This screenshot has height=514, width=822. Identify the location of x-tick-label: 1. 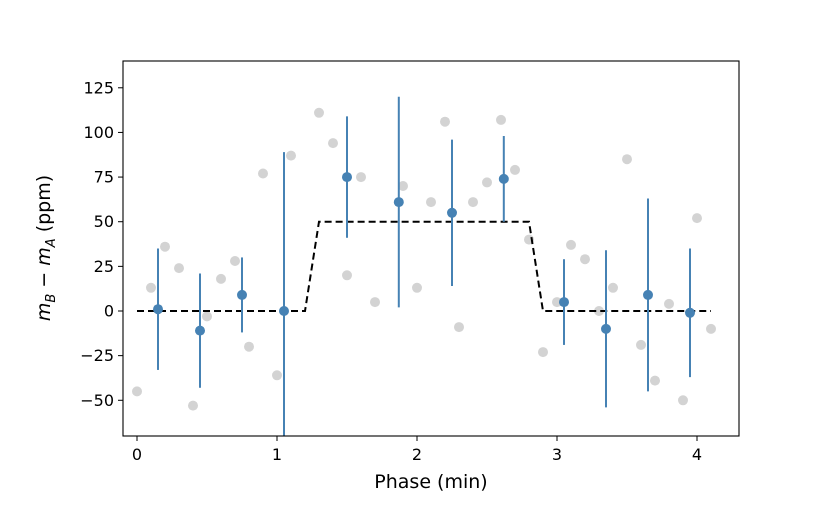
(277, 454).